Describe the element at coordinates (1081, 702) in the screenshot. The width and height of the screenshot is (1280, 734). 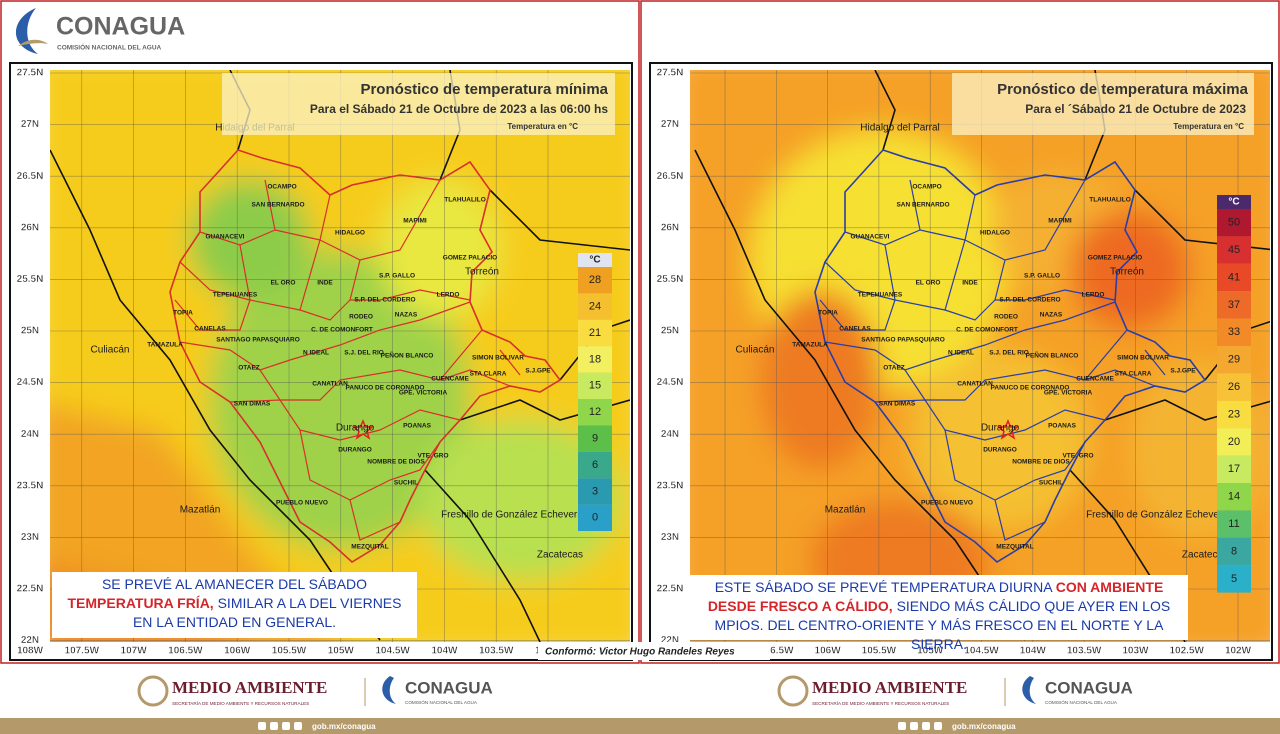
I see `footer-agency-full: COMISIÓN NACIONAL DEL AGUA` at that location.